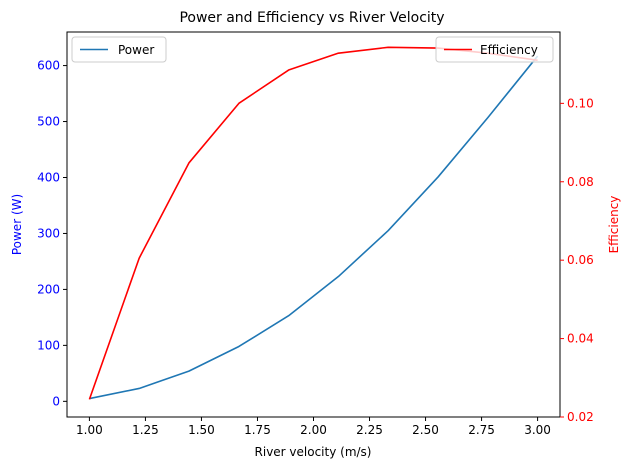 Image resolution: width=630 pixels, height=470 pixels. What do you see at coordinates (48, 233) in the screenshot?
I see `y-left-tick-label: 300` at bounding box center [48, 233].